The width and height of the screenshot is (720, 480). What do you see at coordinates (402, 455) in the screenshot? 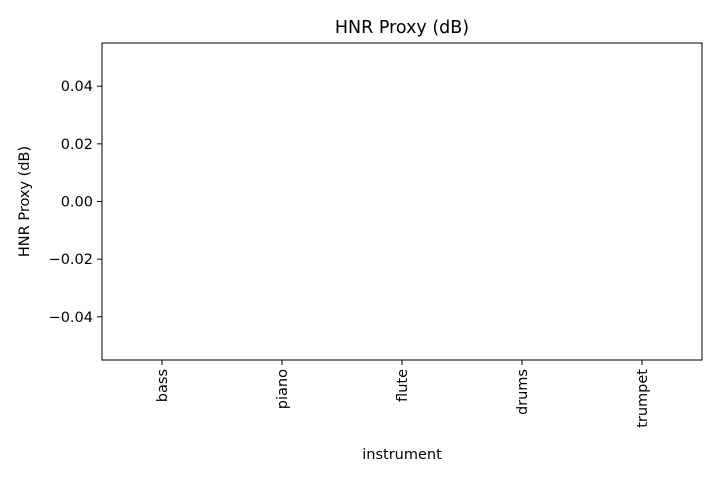
I see `x-axis-label: instrument` at bounding box center [402, 455].